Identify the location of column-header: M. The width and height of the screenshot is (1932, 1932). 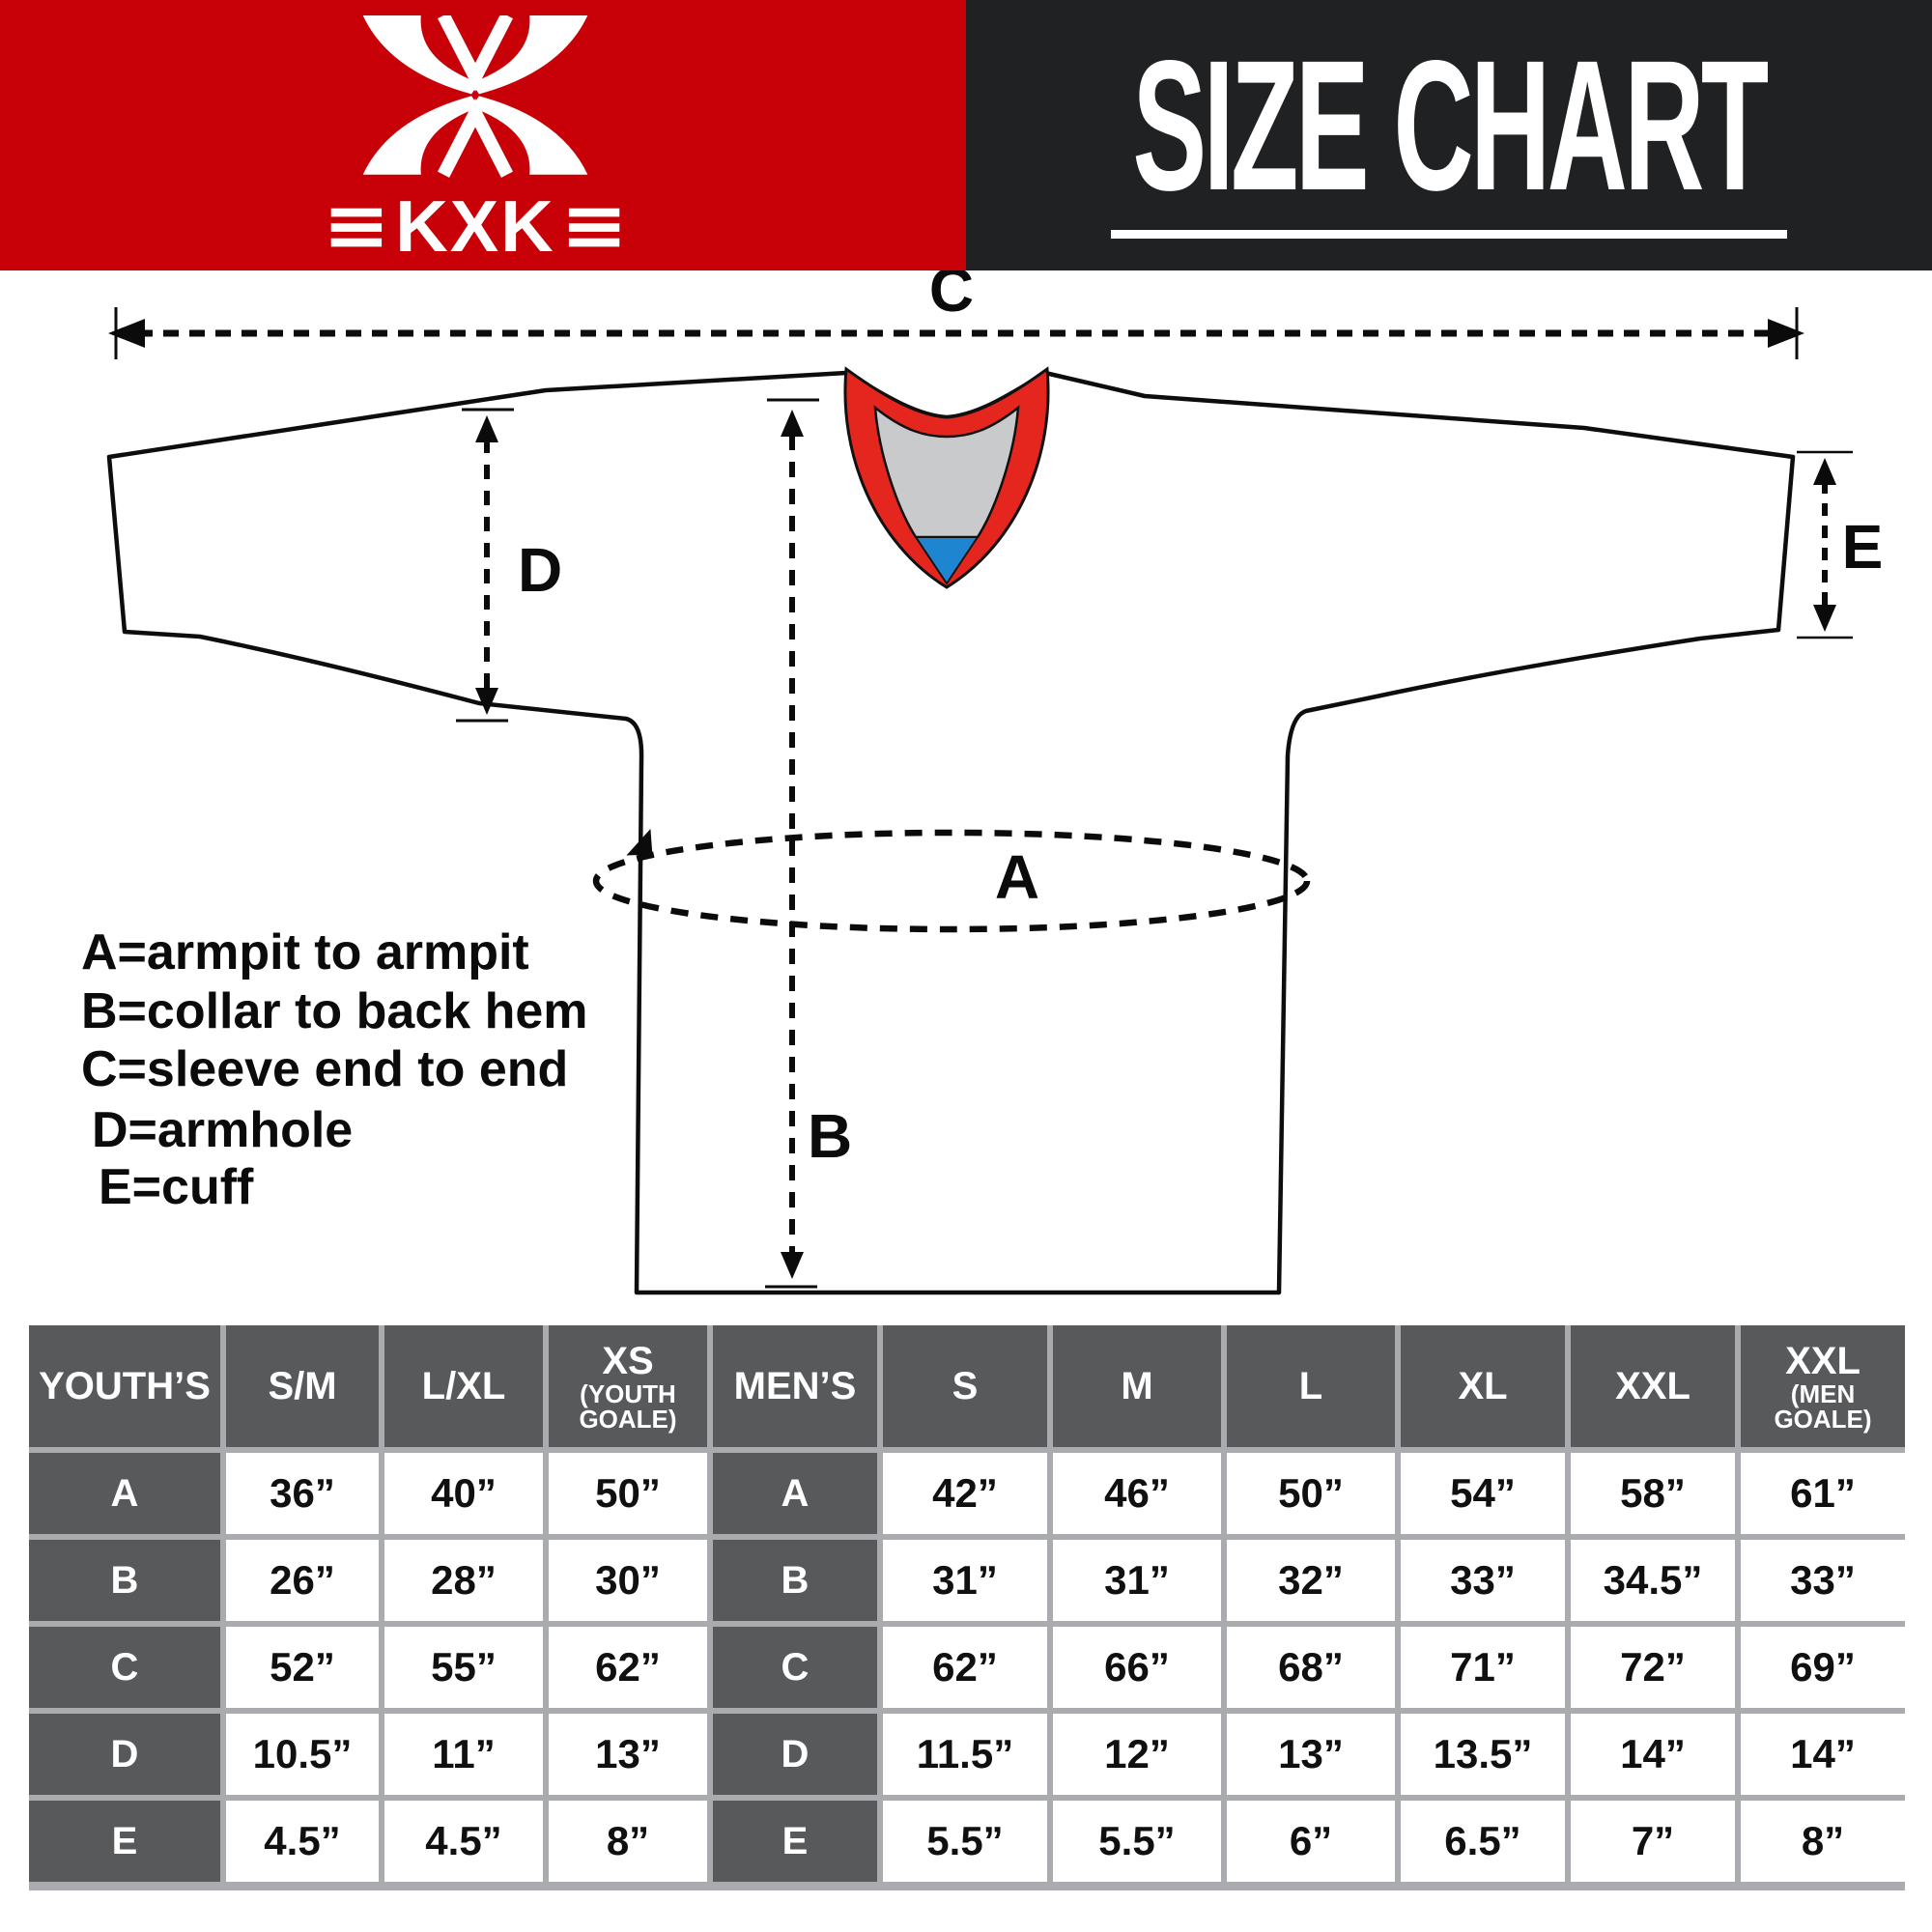
(1137, 1386).